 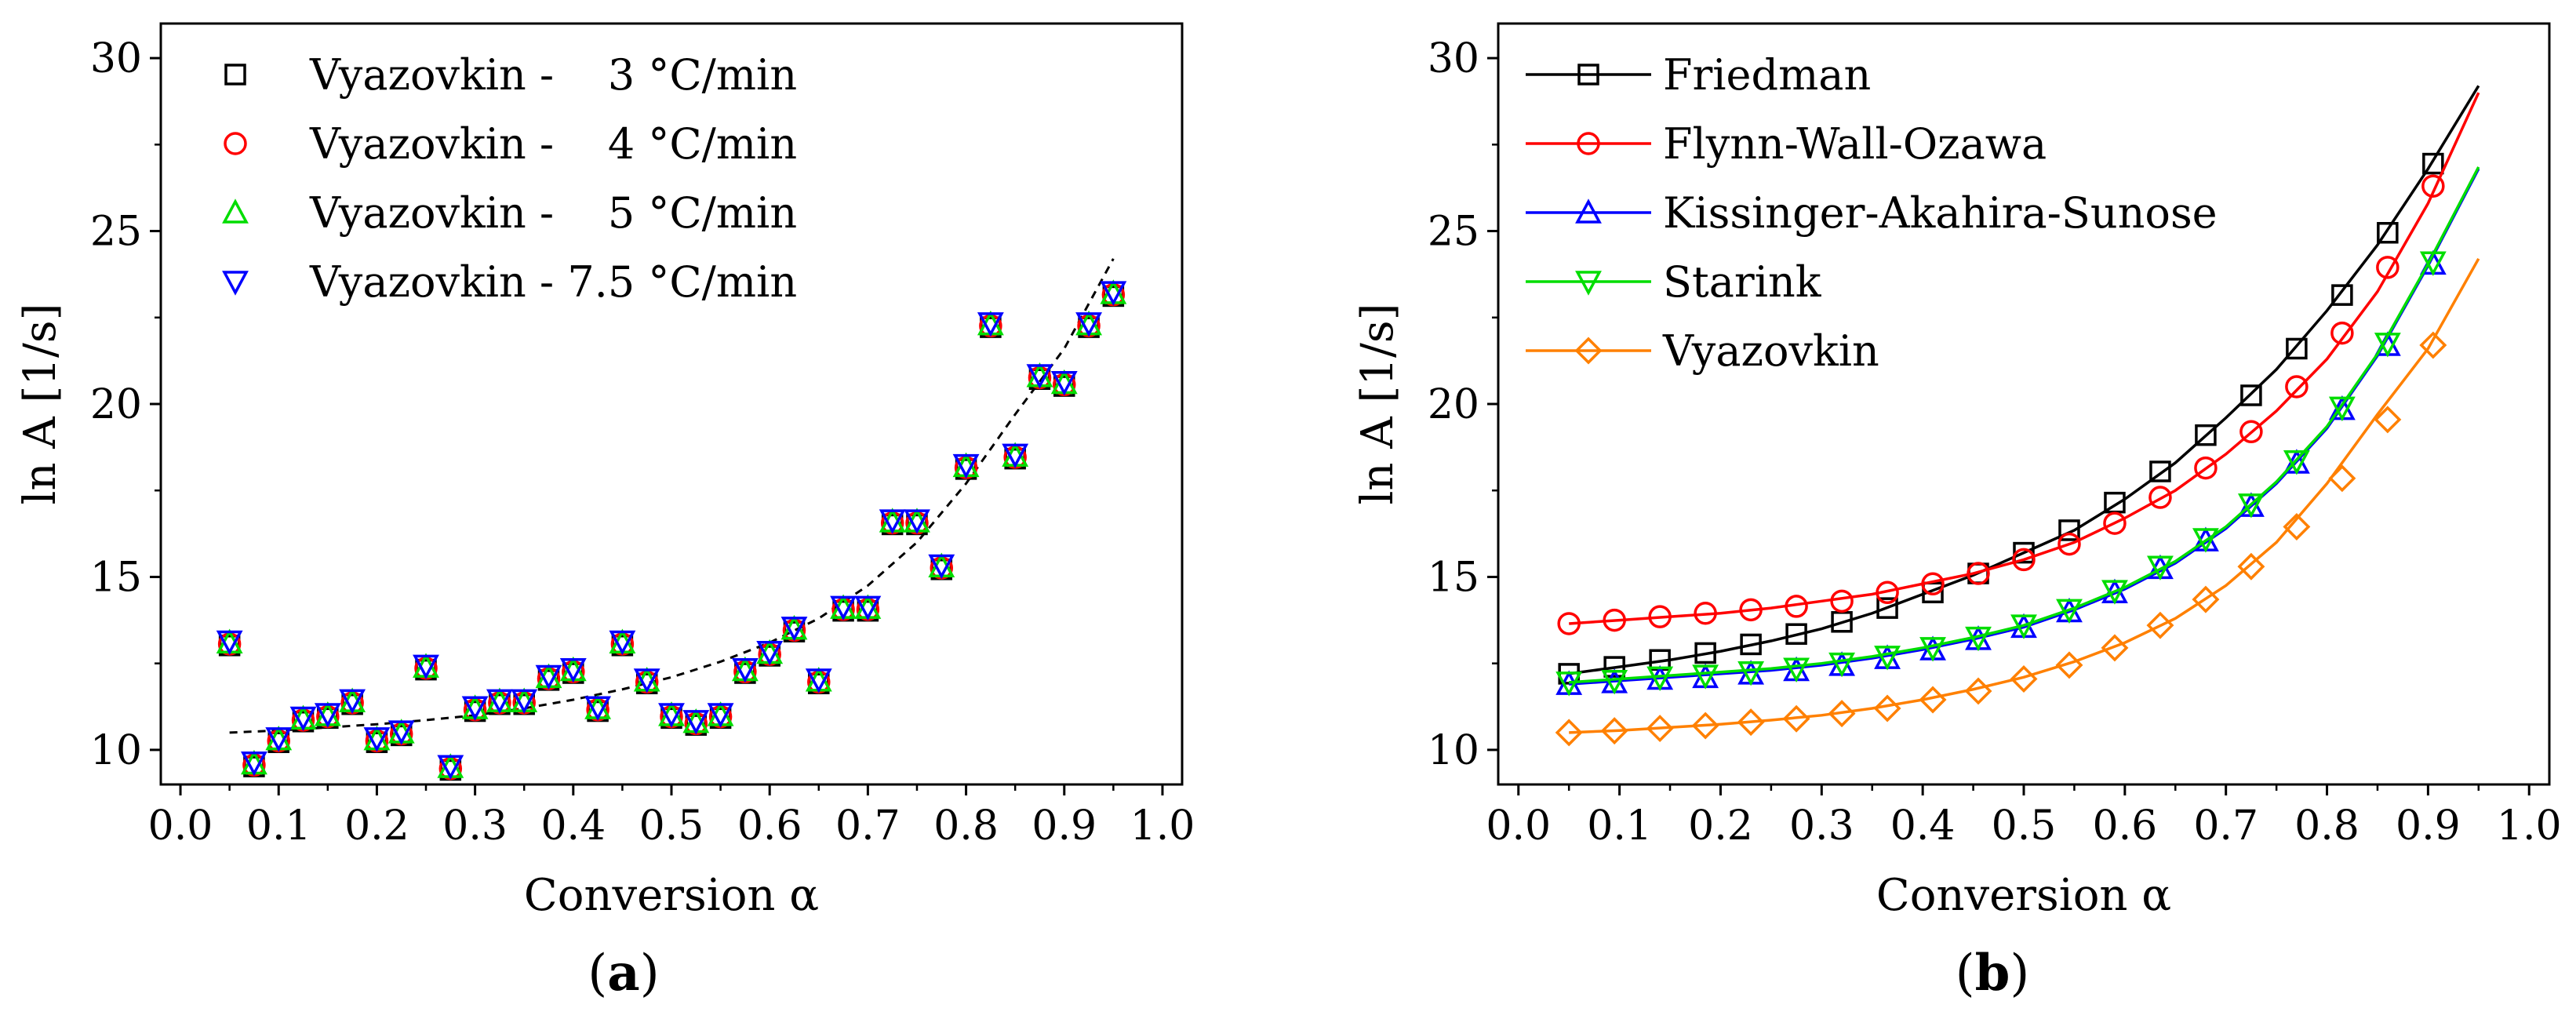 I want to click on legend-item: Kissinger-Akahira-Sunose, so click(x=1872, y=213).